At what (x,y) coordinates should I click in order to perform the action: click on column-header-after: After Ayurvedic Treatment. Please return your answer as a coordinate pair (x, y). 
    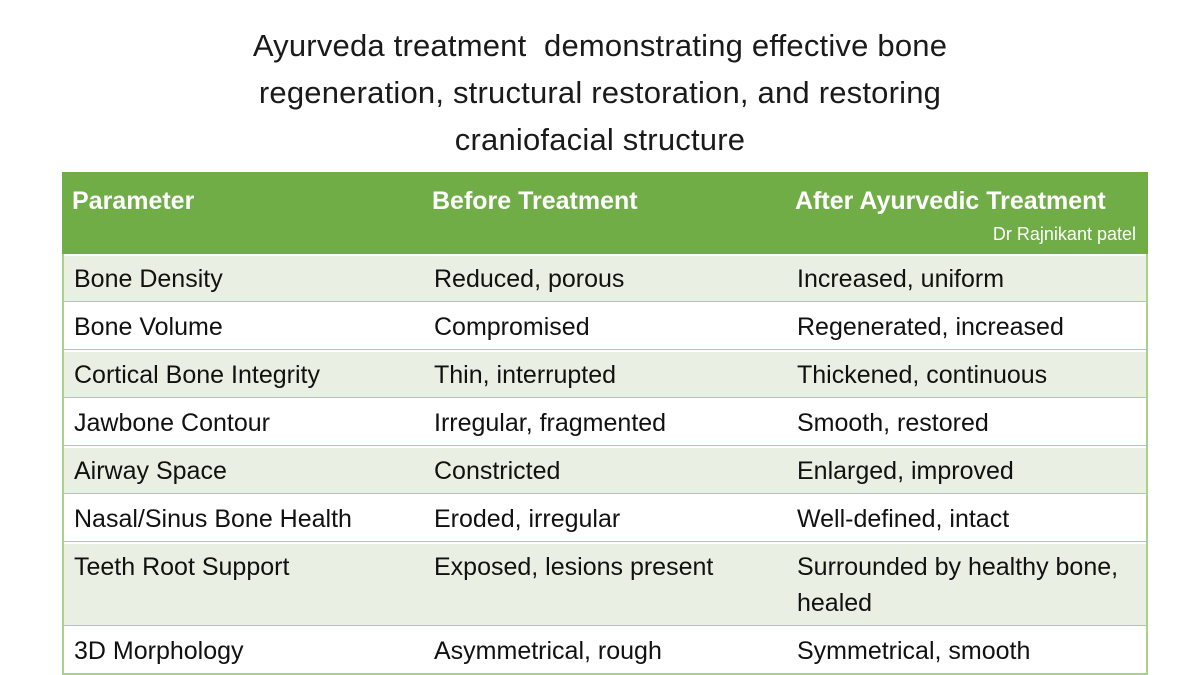
    Looking at the image, I should click on (950, 201).